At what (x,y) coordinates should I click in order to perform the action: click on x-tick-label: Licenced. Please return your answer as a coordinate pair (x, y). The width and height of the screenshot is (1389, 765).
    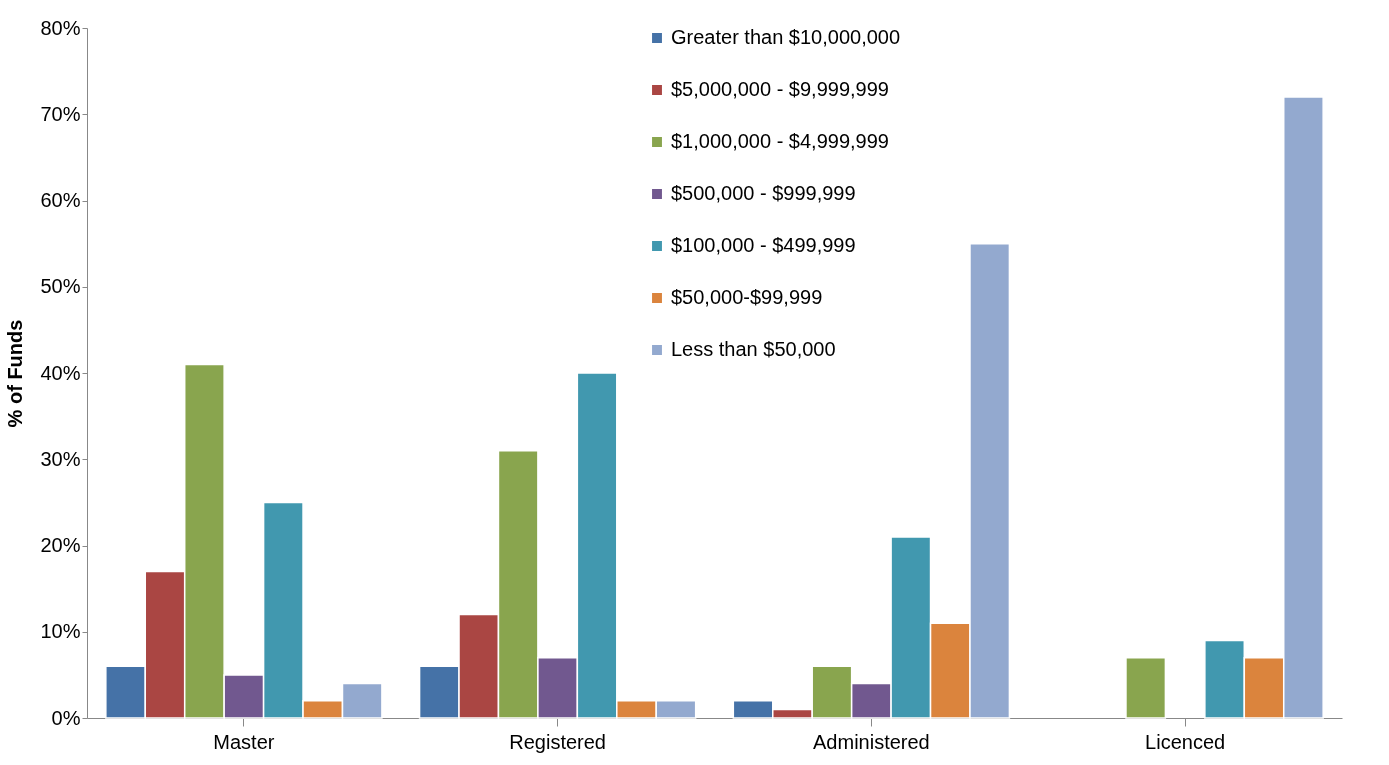
    Looking at the image, I should click on (1185, 741).